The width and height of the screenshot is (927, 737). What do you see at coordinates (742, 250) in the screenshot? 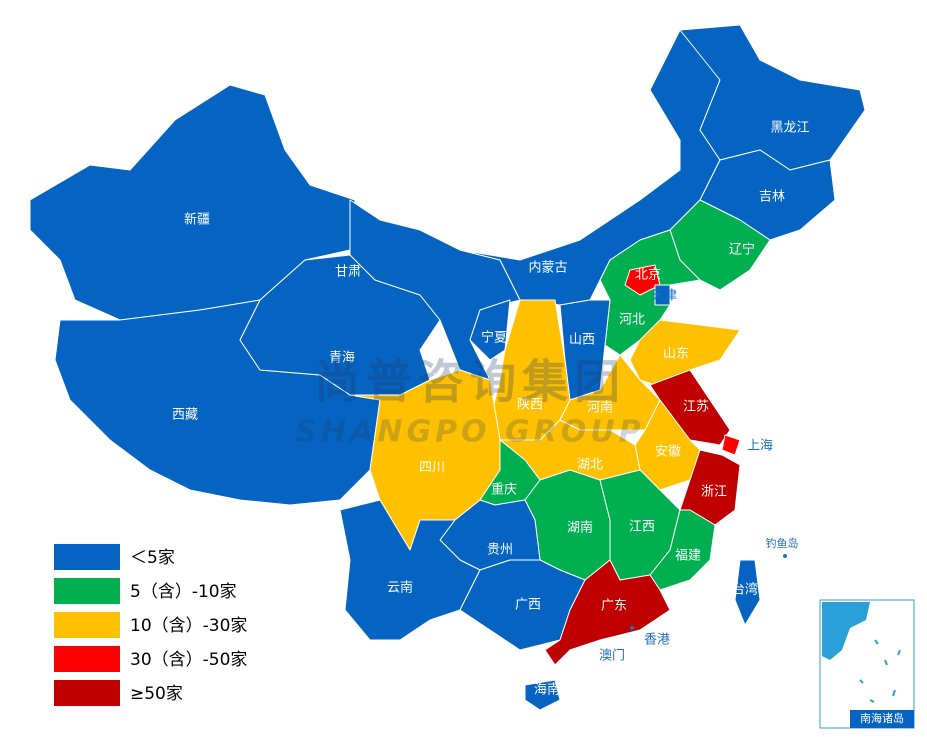
I see `province-label: 辽宁` at bounding box center [742, 250].